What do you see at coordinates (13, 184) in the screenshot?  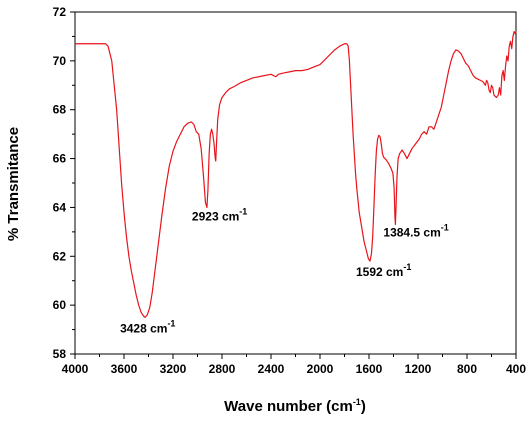 I see `y-axis-title: % Transmitance` at bounding box center [13, 184].